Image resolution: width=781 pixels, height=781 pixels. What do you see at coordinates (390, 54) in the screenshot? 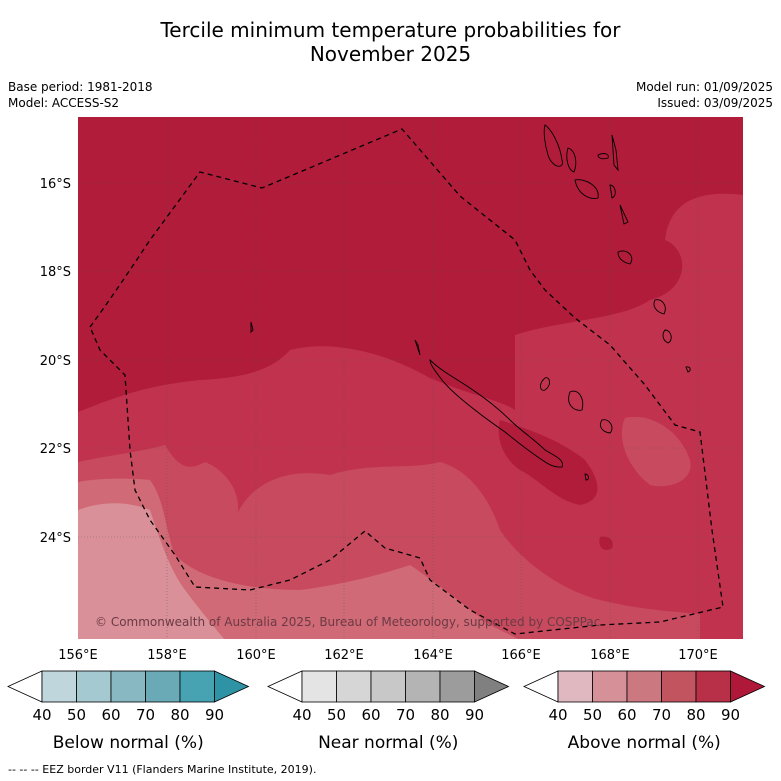
I see `title-line-2: November 2025` at bounding box center [390, 54].